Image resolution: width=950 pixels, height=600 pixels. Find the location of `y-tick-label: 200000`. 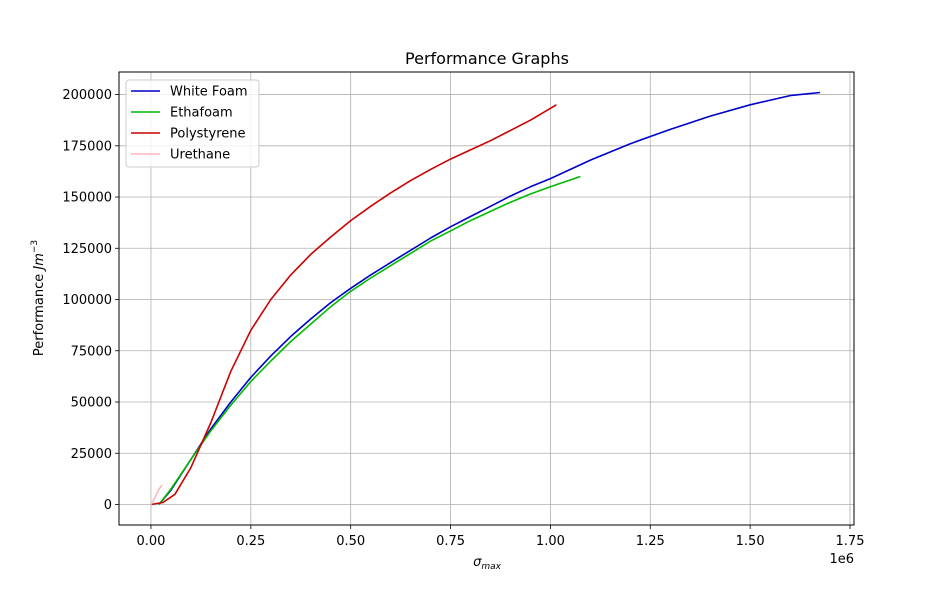

y-tick-label: 200000 is located at coordinates (87, 95).